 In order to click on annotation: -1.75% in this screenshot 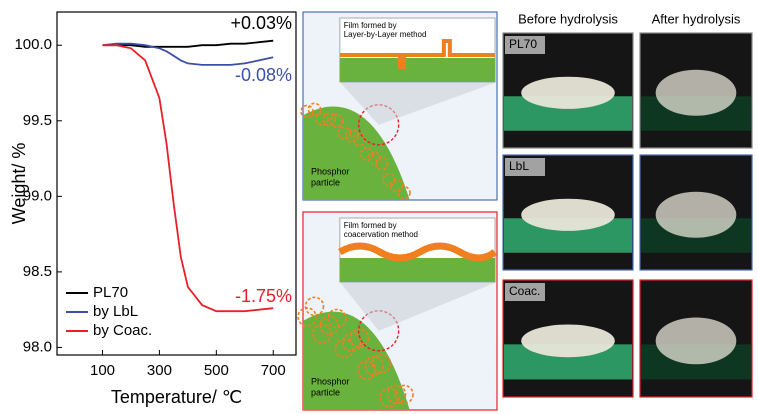, I will do `click(263, 296)`.